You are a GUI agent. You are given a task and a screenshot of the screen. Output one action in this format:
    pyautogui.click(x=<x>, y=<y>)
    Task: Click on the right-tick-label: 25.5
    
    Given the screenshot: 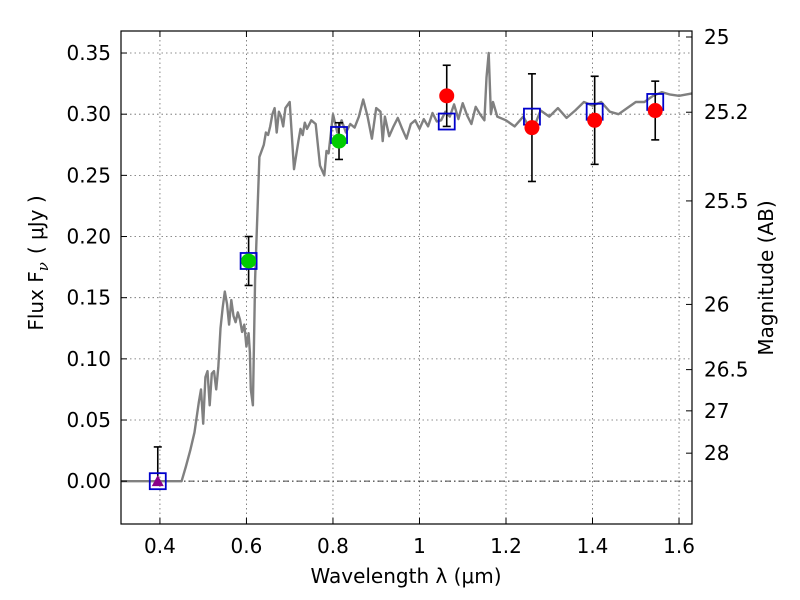 What is the action you would take?
    pyautogui.click(x=726, y=201)
    